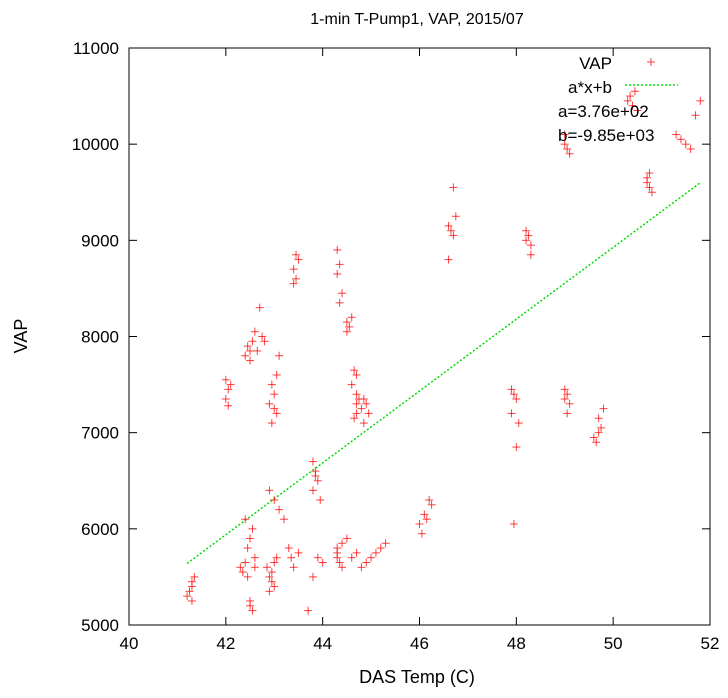 The height and width of the screenshot is (698, 728). Describe the element at coordinates (100, 433) in the screenshot. I see `y-tick-label: 7000` at that location.